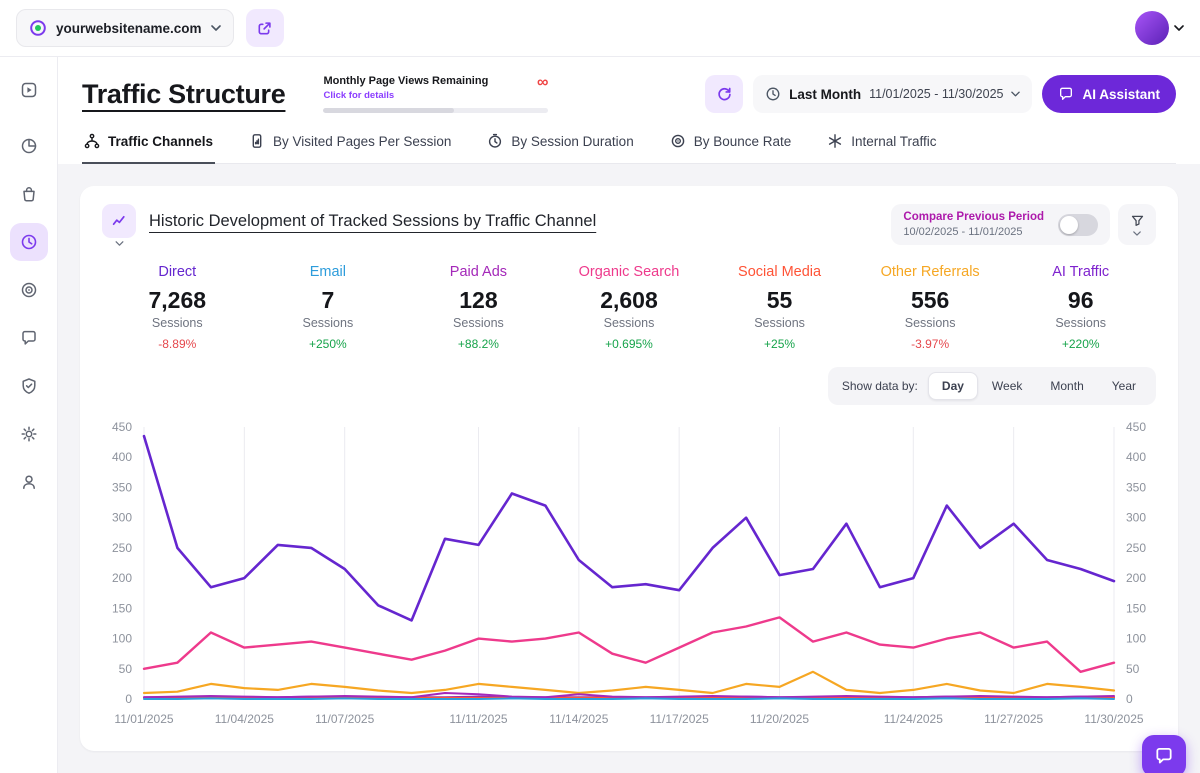 This screenshot has height=773, width=1200. What do you see at coordinates (1152, 28) in the screenshot?
I see `avatar` at bounding box center [1152, 28].